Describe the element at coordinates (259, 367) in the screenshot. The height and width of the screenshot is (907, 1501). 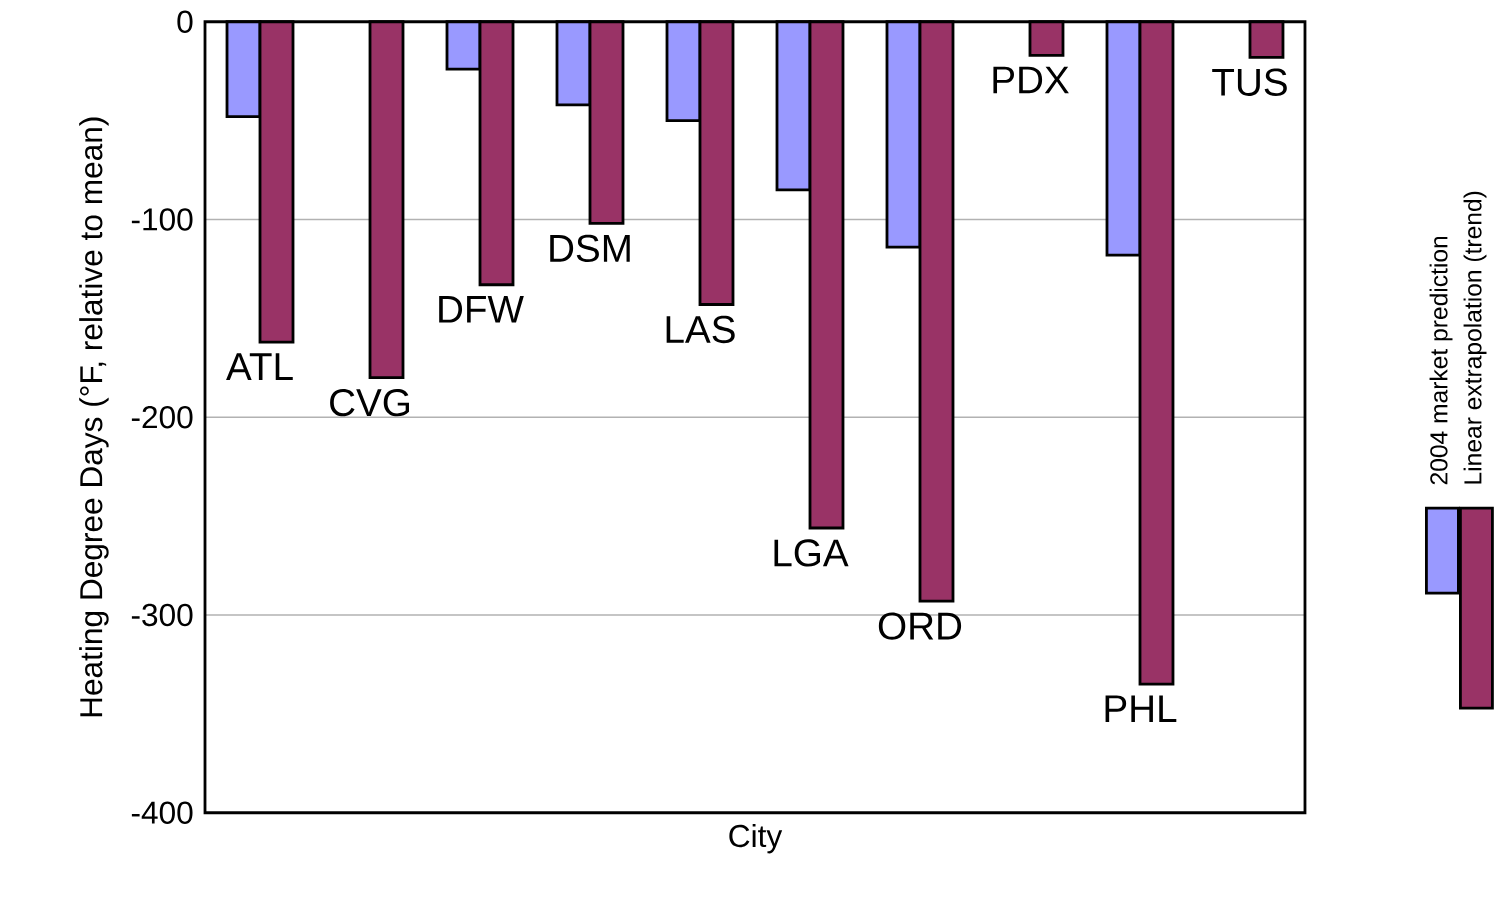
I see `x-tick-label: ATL` at that location.